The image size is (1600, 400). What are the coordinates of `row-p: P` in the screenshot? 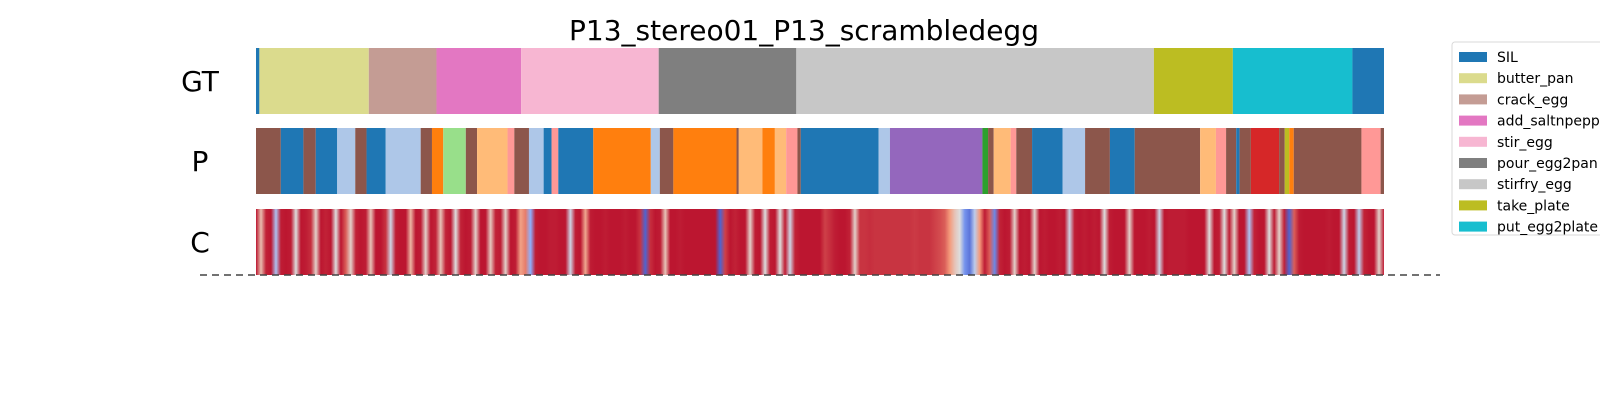 It's located at (788, 161).